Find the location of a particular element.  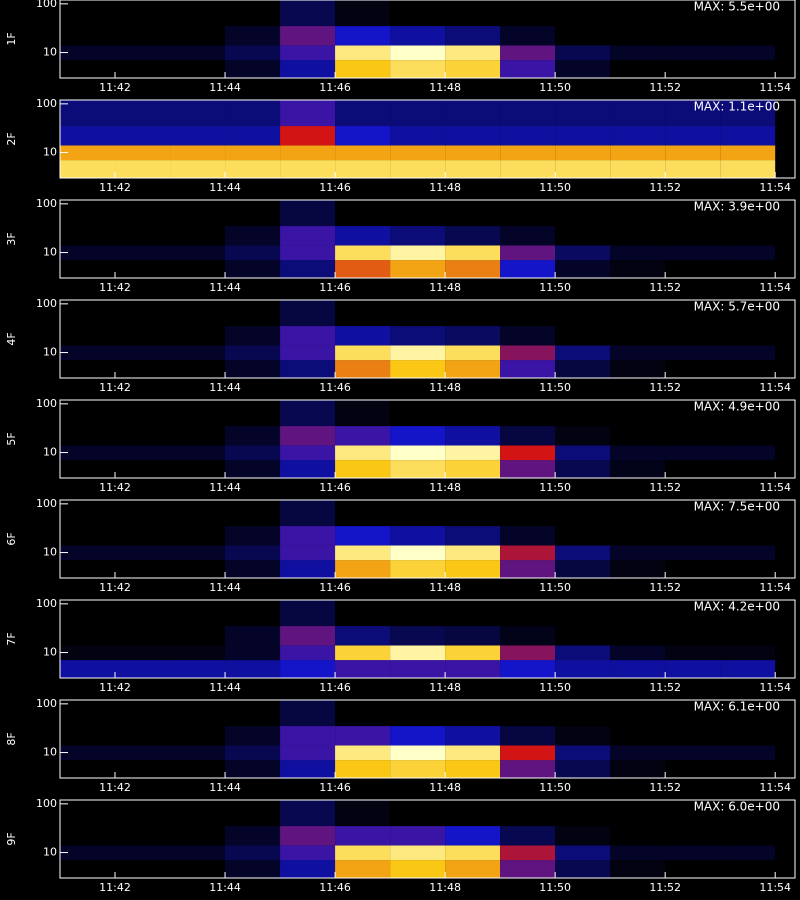

x-tick-label: 11:42 is located at coordinates (115, 487).